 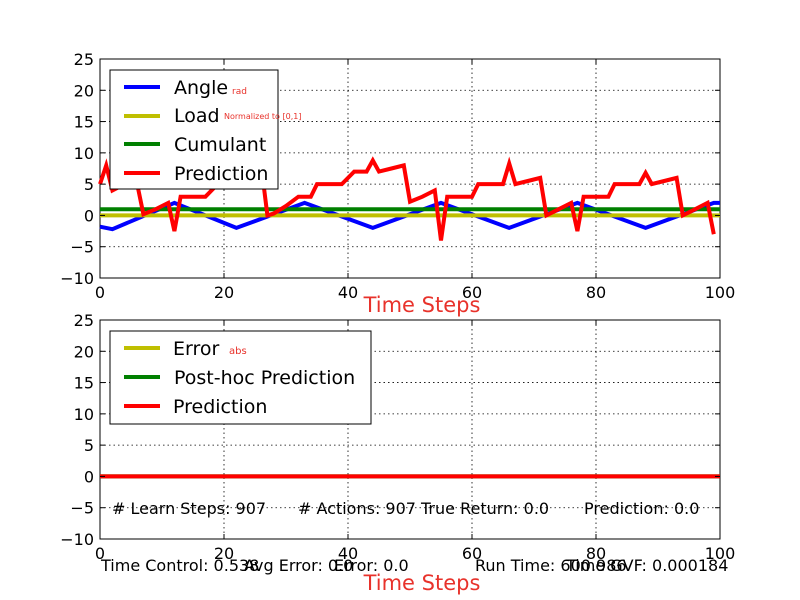 I want to click on stat-learn-steps: # Learn Steps: 907, so click(x=189, y=508).